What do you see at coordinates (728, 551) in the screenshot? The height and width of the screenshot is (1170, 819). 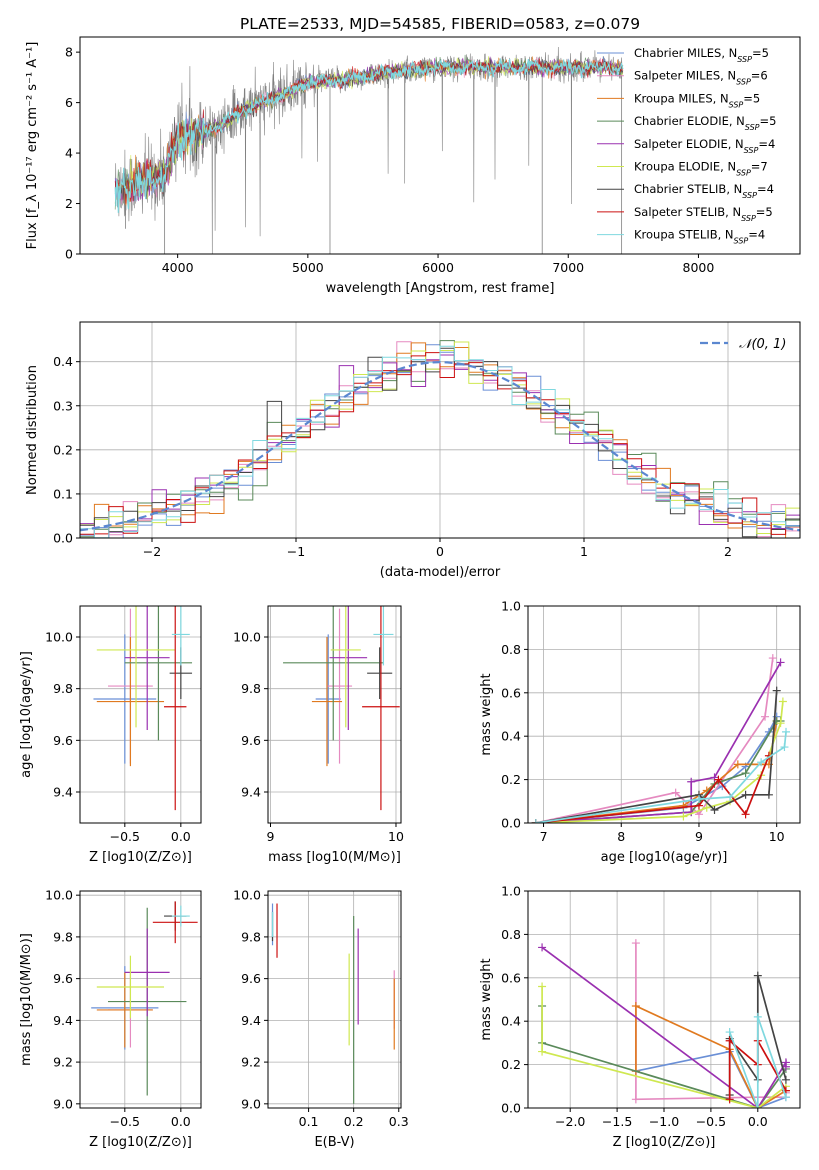 I see `residuals-xtick-label: 2` at bounding box center [728, 551].